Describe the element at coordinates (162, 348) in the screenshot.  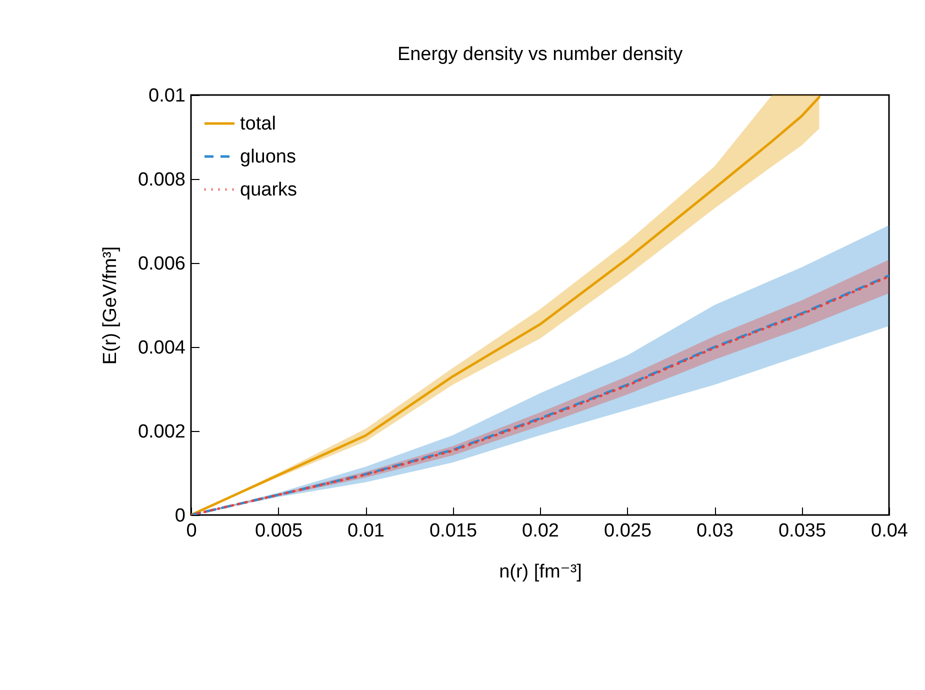
I see `y-tick-label: 0.004` at that location.